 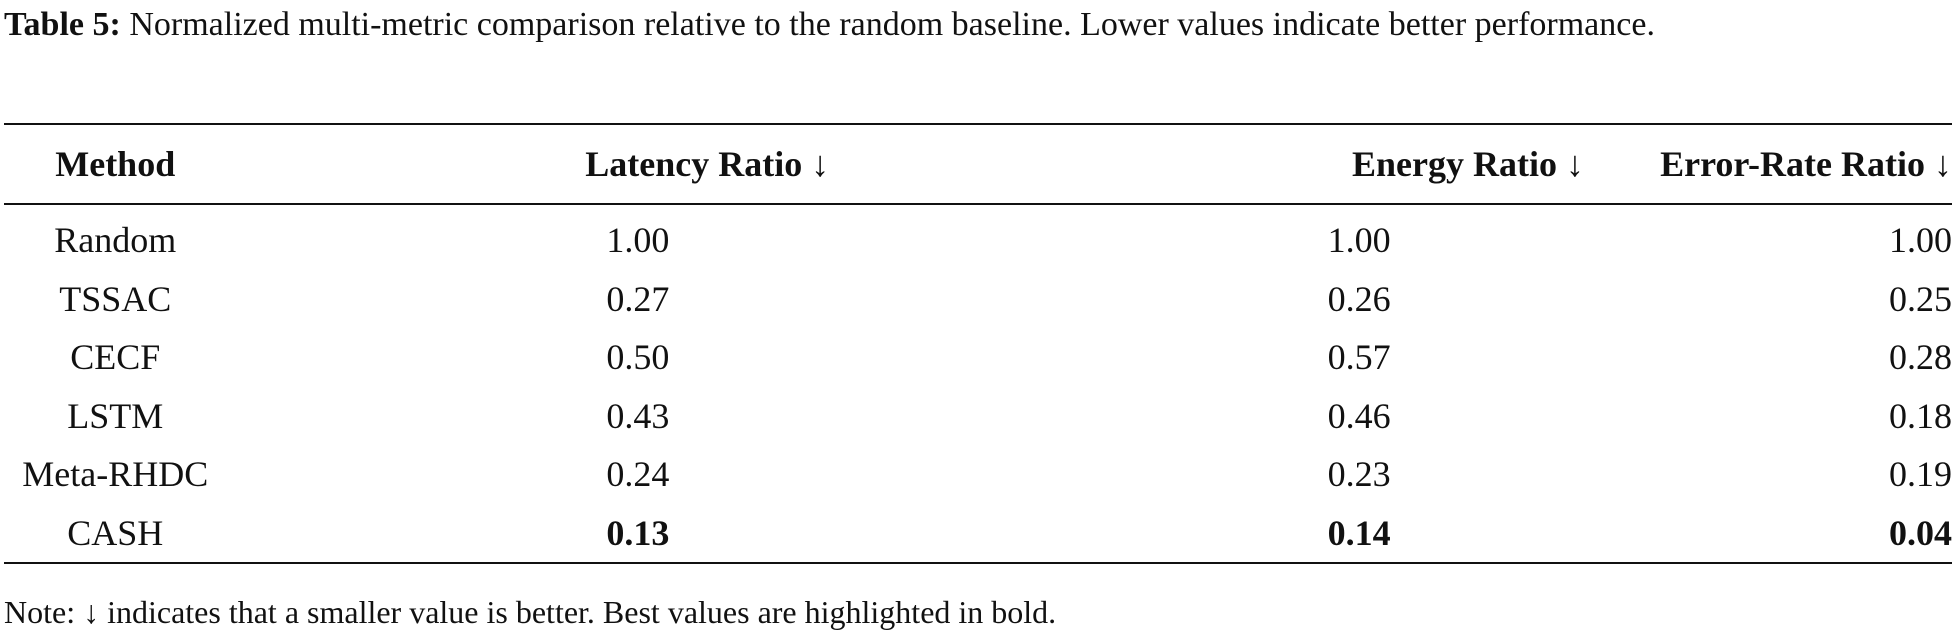 I want to click on caption-label: Table 5:, so click(x=62, y=24).